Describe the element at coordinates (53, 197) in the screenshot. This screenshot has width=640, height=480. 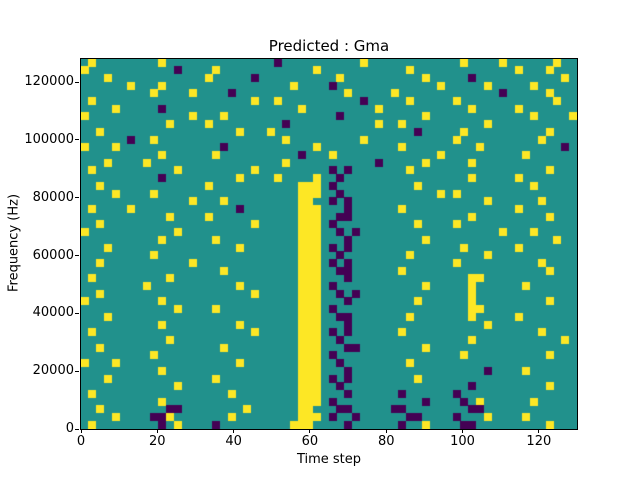
I see `y-tick-label: 80000` at that location.